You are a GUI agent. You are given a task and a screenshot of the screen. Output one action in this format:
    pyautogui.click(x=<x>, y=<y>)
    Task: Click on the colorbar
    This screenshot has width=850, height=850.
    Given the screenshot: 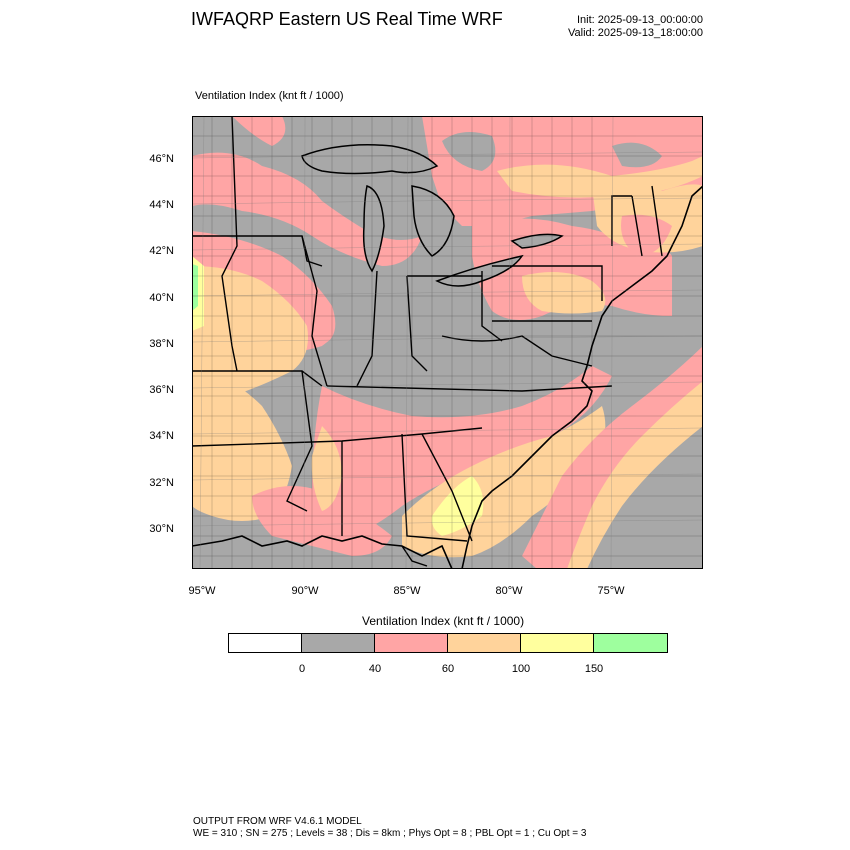 What is the action you would take?
    pyautogui.click(x=448, y=643)
    